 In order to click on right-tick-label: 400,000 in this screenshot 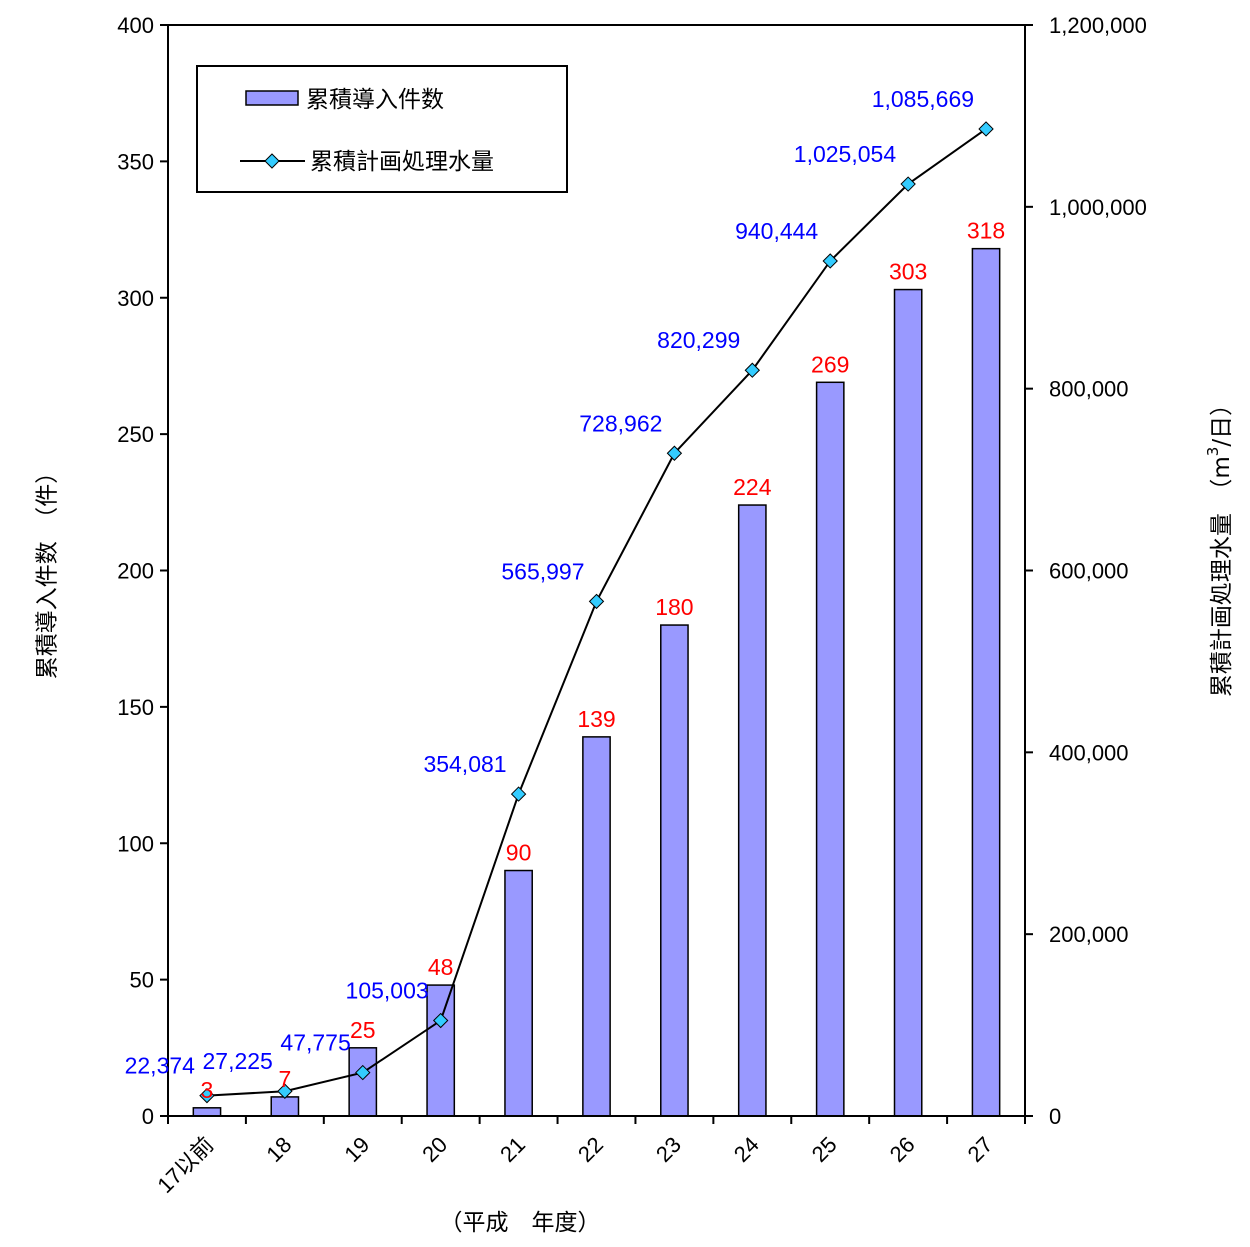, I will do `click(1089, 752)`.